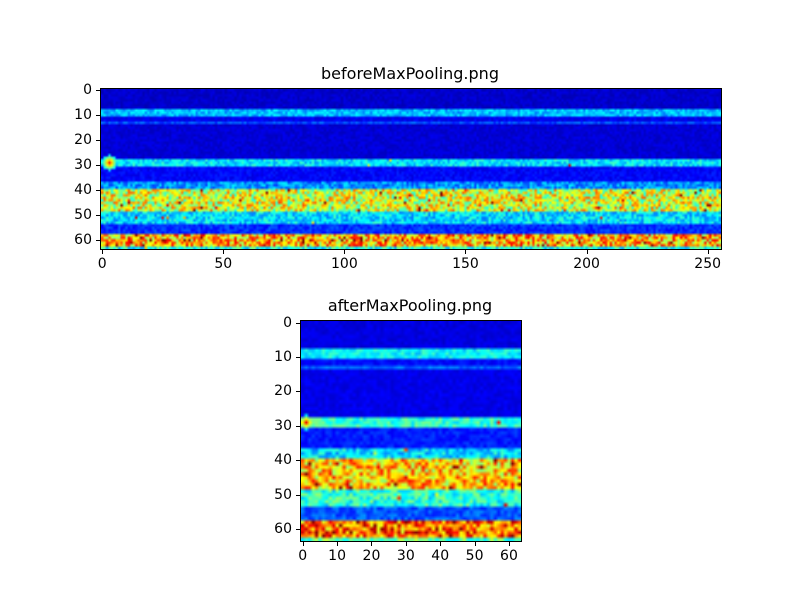 Image resolution: width=800 pixels, height=600 pixels. Describe the element at coordinates (465, 264) in the screenshot. I see `x-tick-label: 150` at that location.